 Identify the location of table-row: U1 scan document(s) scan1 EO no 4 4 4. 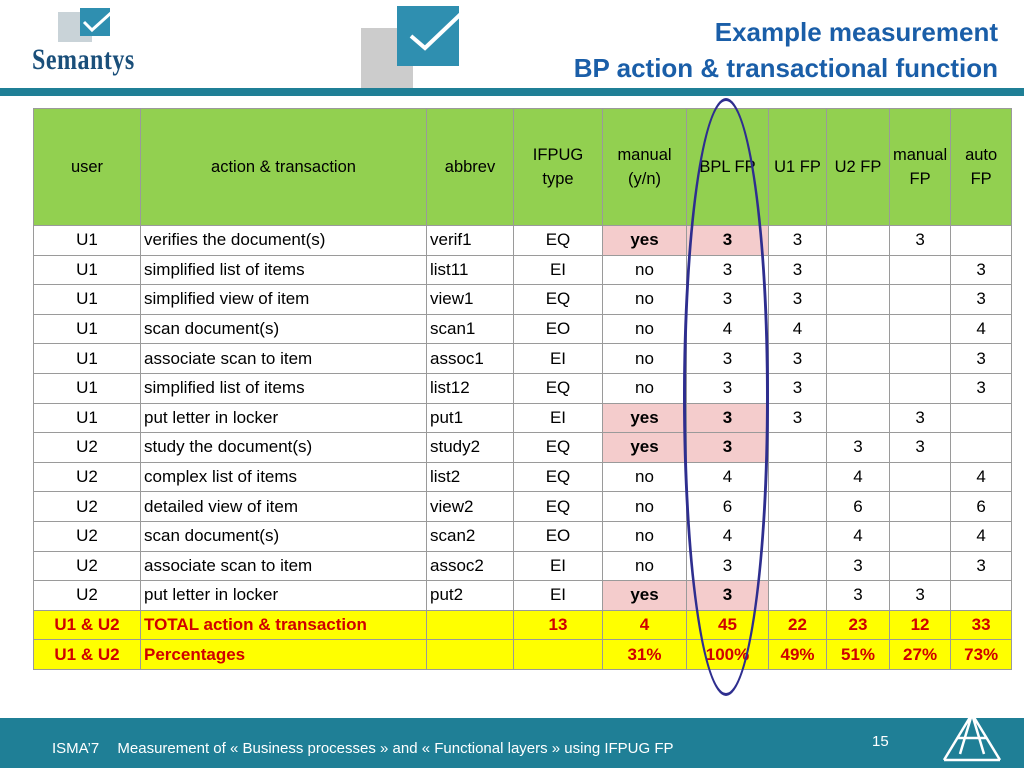
(523, 329).